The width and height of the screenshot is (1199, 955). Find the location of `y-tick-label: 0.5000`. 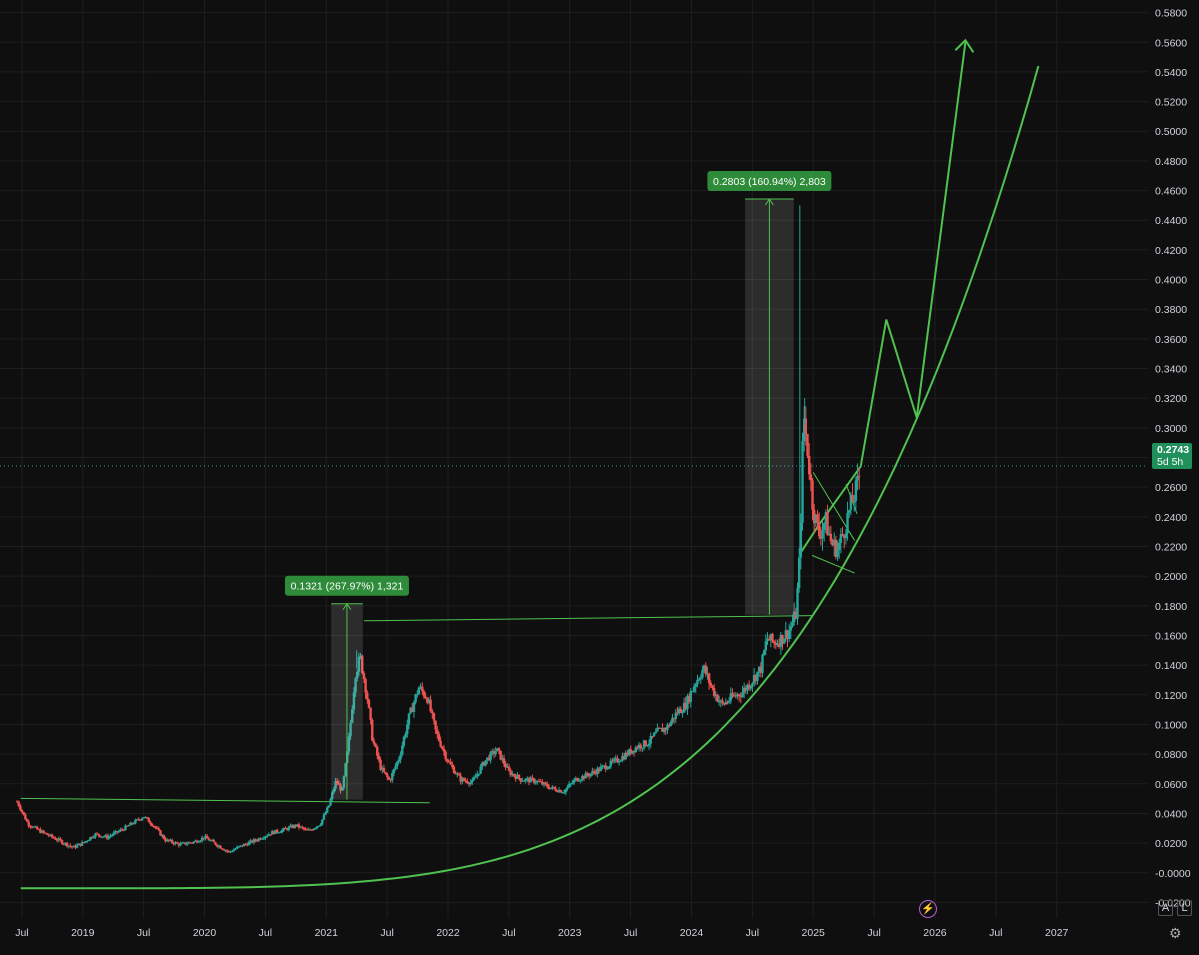

y-tick-label: 0.5000 is located at coordinates (1171, 132).